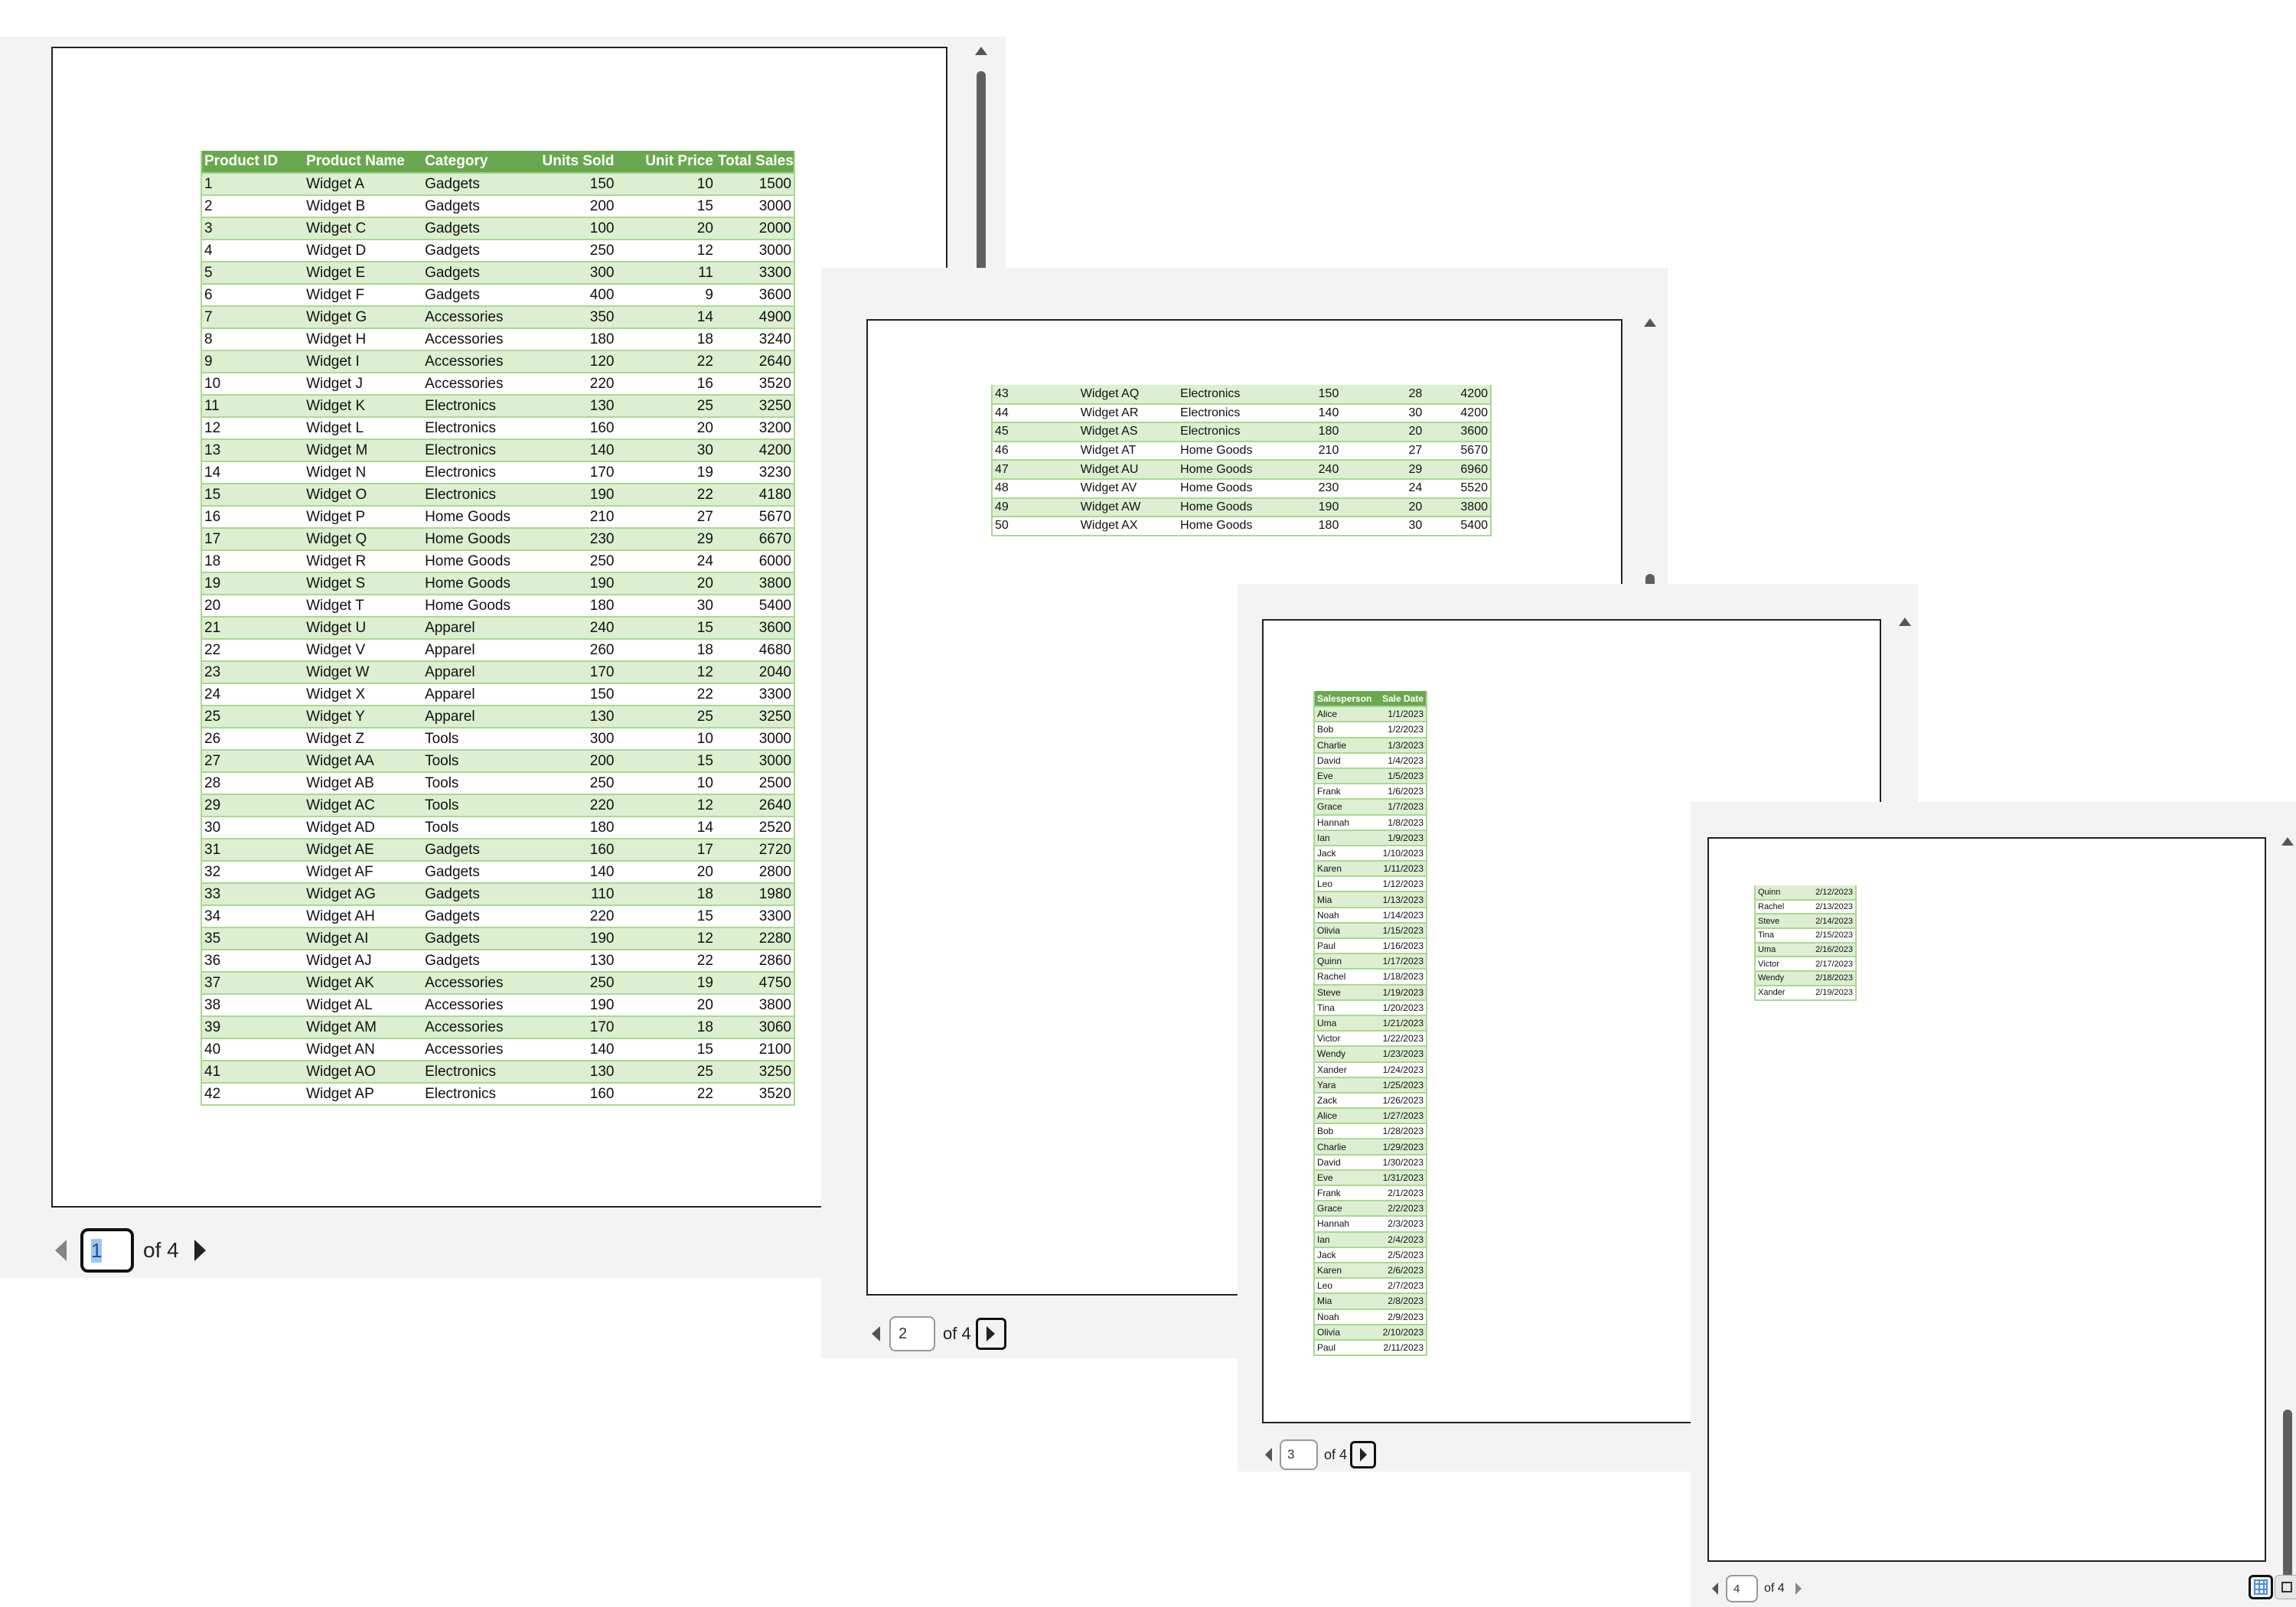 Image resolution: width=2296 pixels, height=1607 pixels. Describe the element at coordinates (363, 961) in the screenshot. I see `table-cell: Widget AJ` at that location.